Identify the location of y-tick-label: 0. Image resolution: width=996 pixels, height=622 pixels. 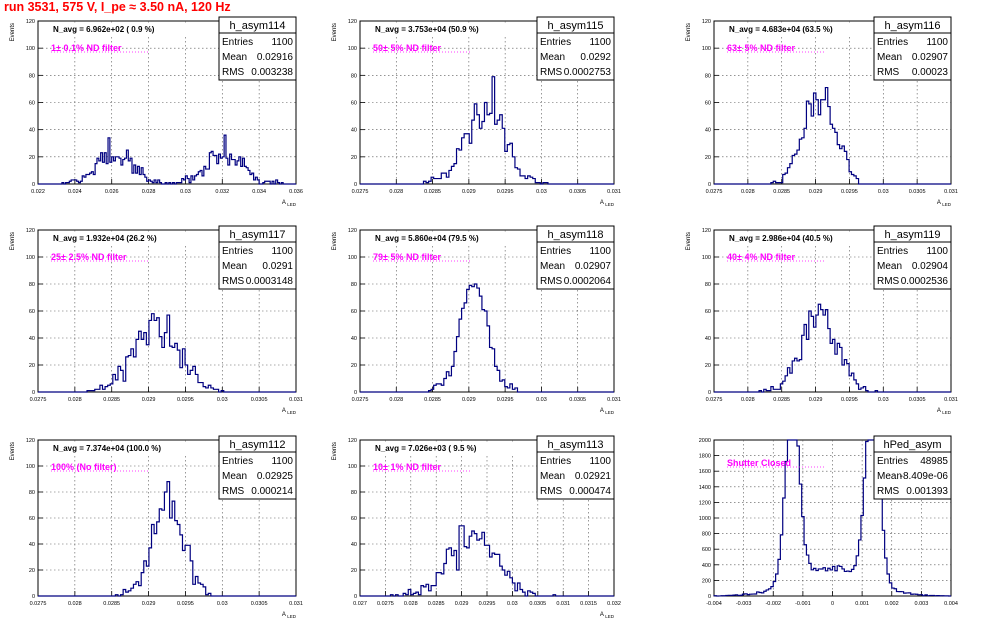
(355, 597).